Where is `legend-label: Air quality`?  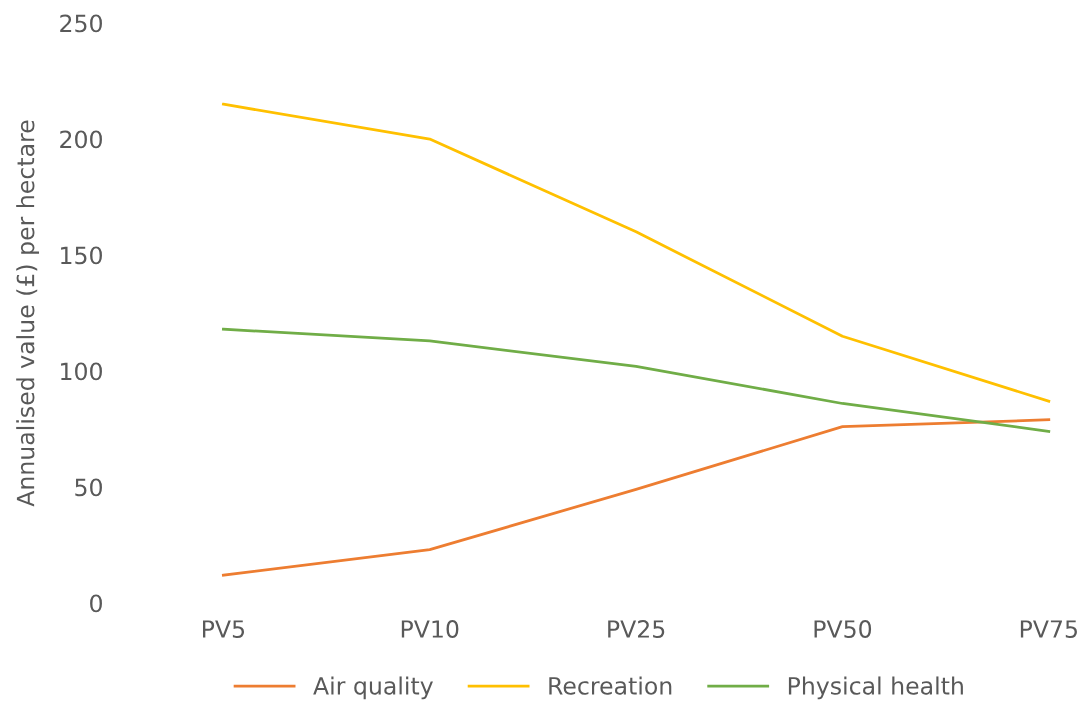
legend-label: Air quality is located at coordinates (373, 688).